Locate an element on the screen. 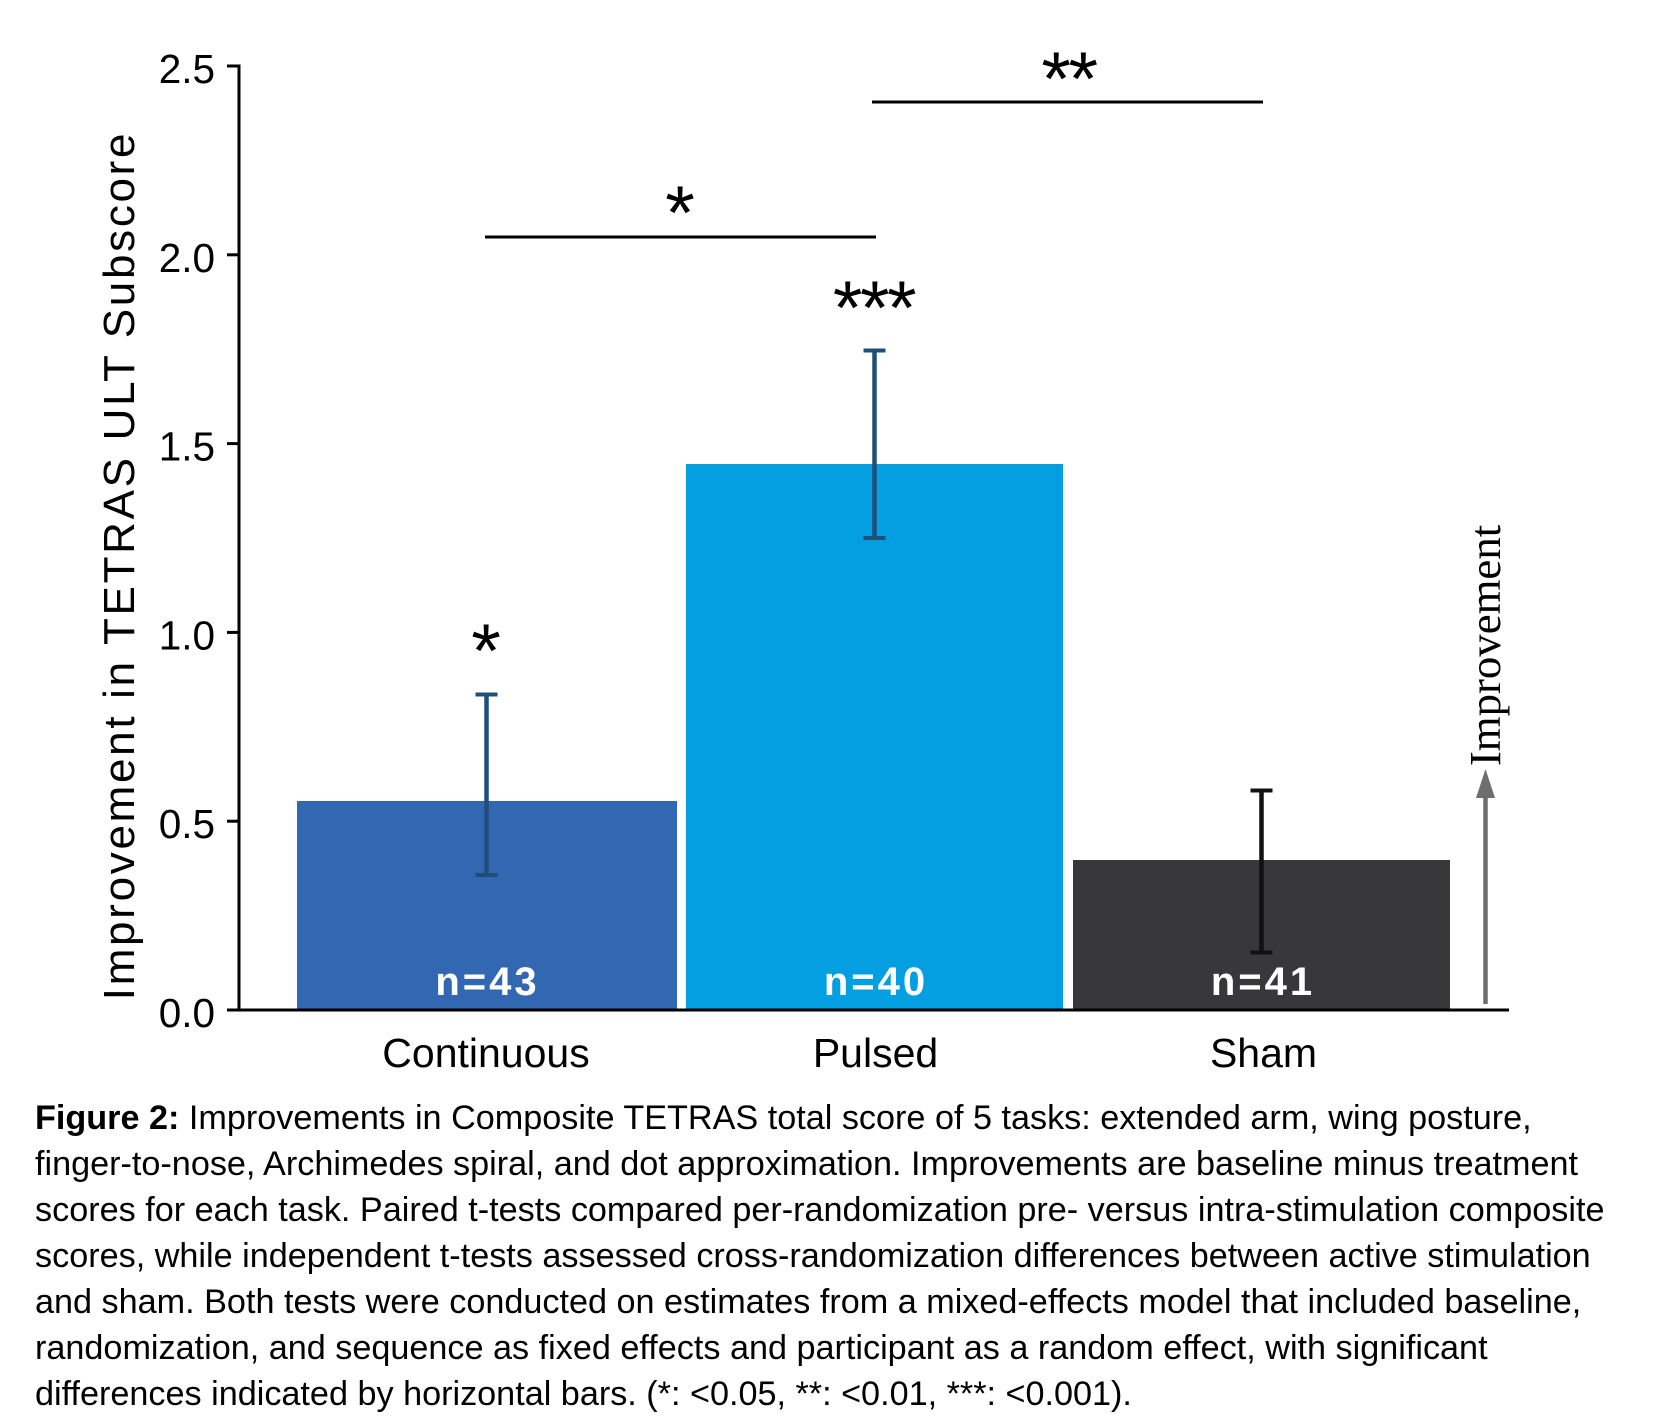  svg-text: n=43 is located at coordinates (487, 982).